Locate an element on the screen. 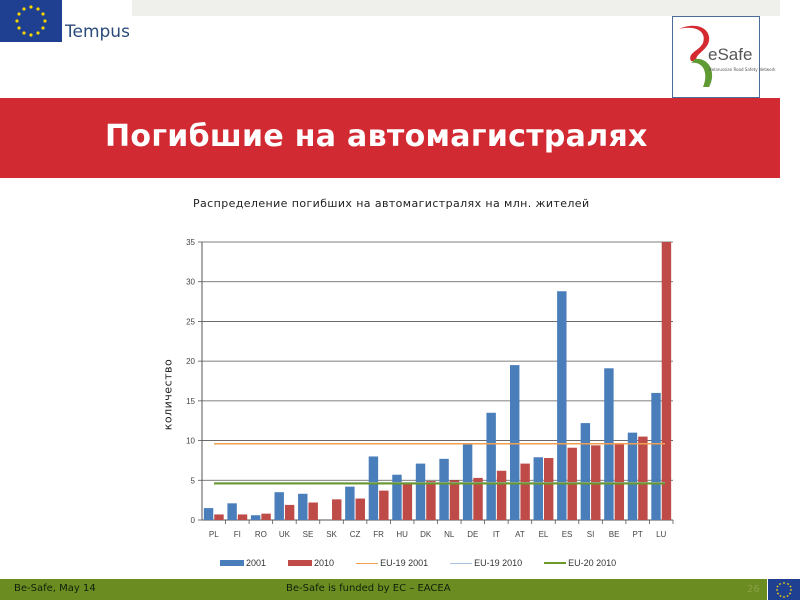 The width and height of the screenshot is (800, 604). legend-swatch-eu19-2001 is located at coordinates (367, 563).